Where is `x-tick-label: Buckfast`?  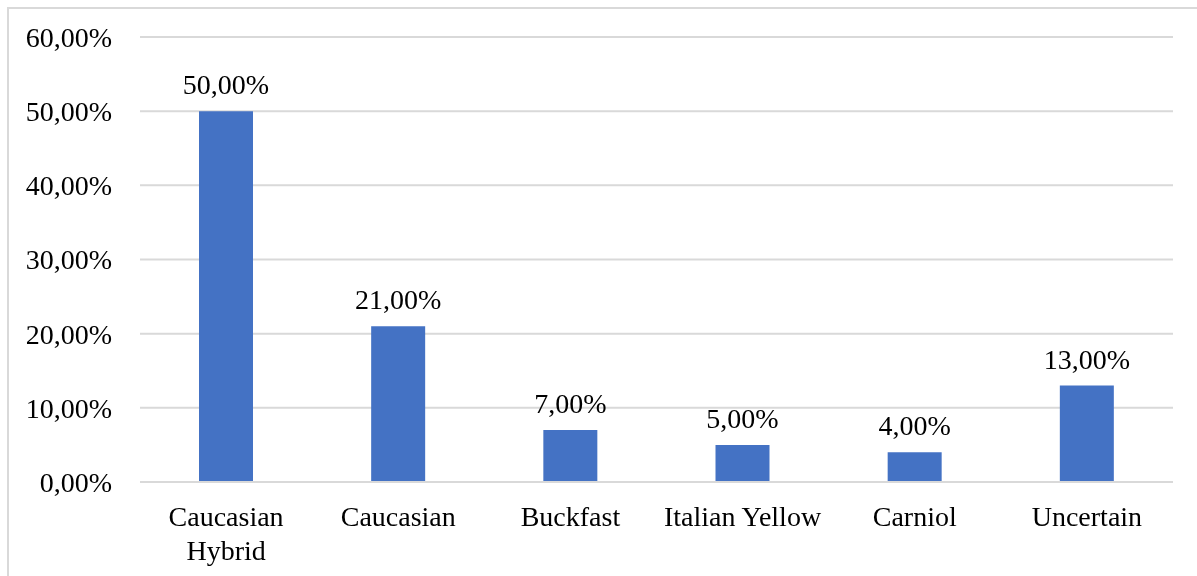
x-tick-label: Buckfast is located at coordinates (570, 516).